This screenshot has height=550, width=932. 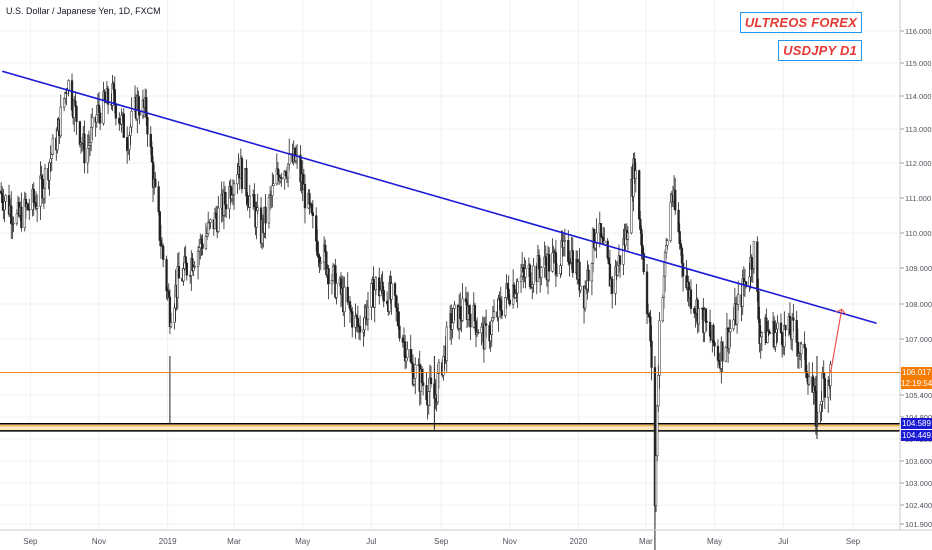 What do you see at coordinates (918, 417) in the screenshot?
I see `price-tick-label: 104.800` at bounding box center [918, 417].